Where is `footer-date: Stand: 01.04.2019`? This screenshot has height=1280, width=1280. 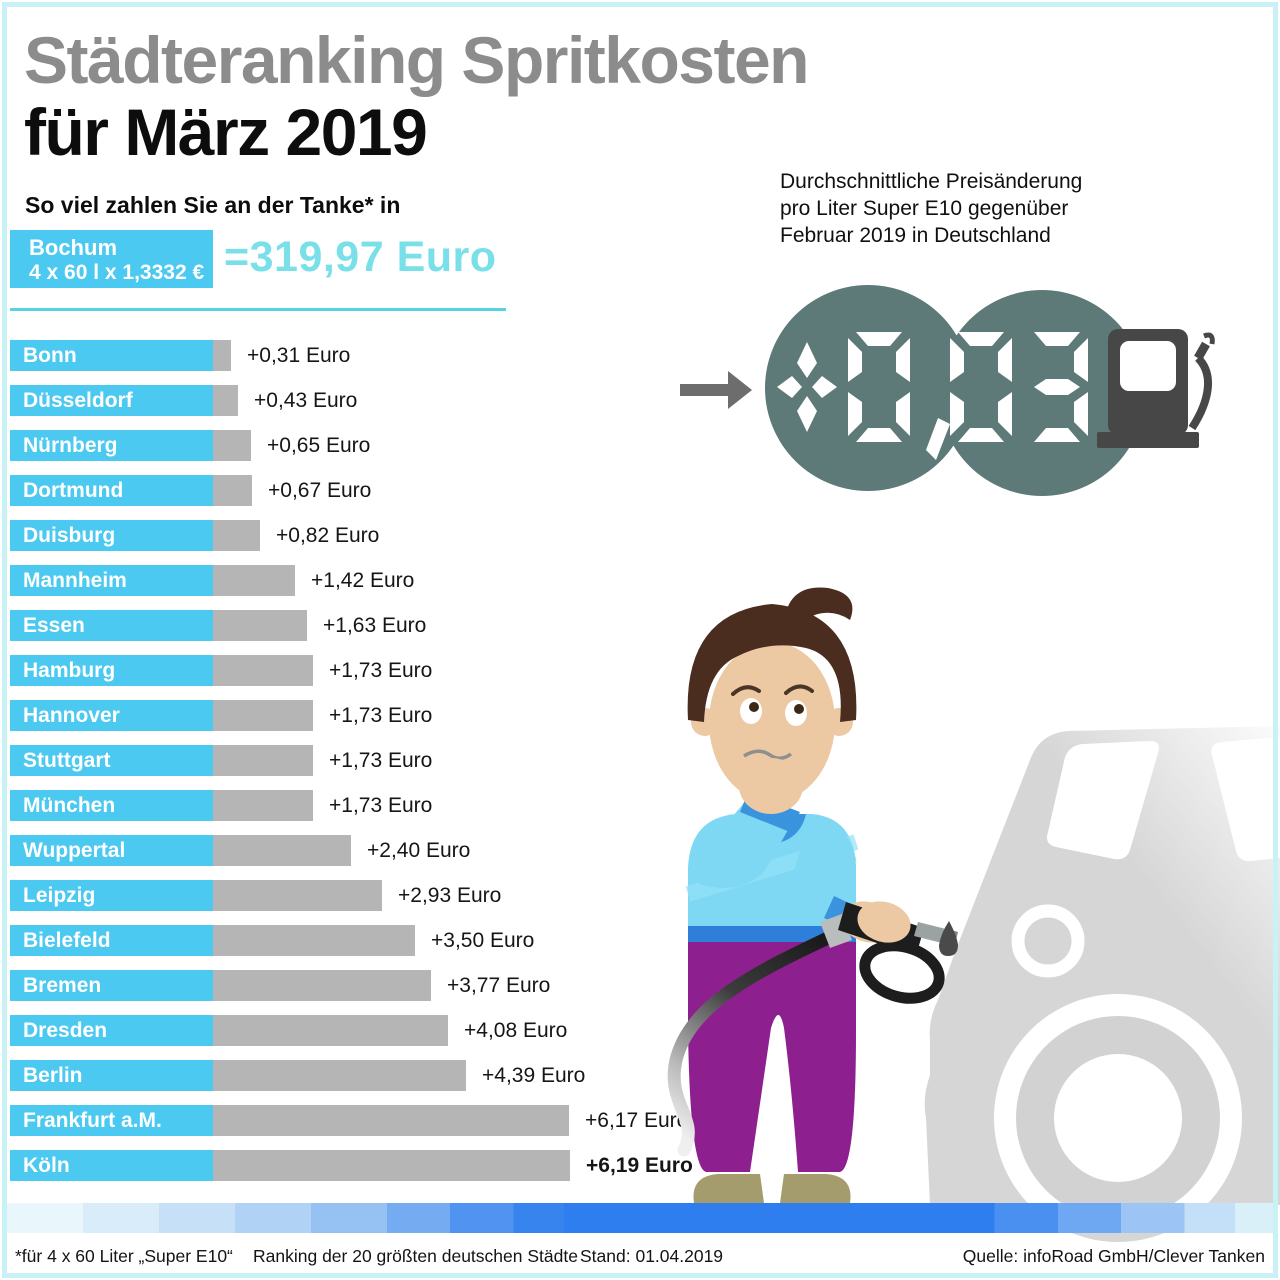
footer-date: Stand: 01.04.2019 is located at coordinates (652, 1256).